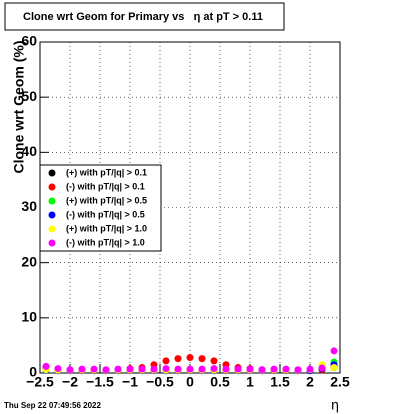  Describe the element at coordinates (106, 200) in the screenshot. I see `legend-label: (+) with pT/|q| > 0.5` at that location.